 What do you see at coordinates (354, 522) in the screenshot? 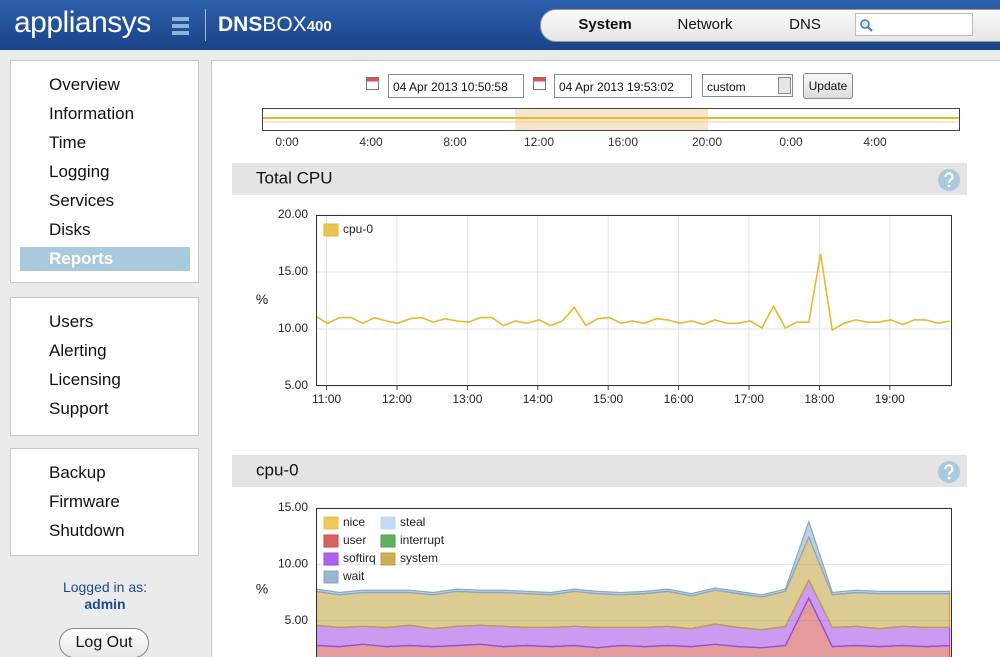
I see `legend-label: nice` at bounding box center [354, 522].